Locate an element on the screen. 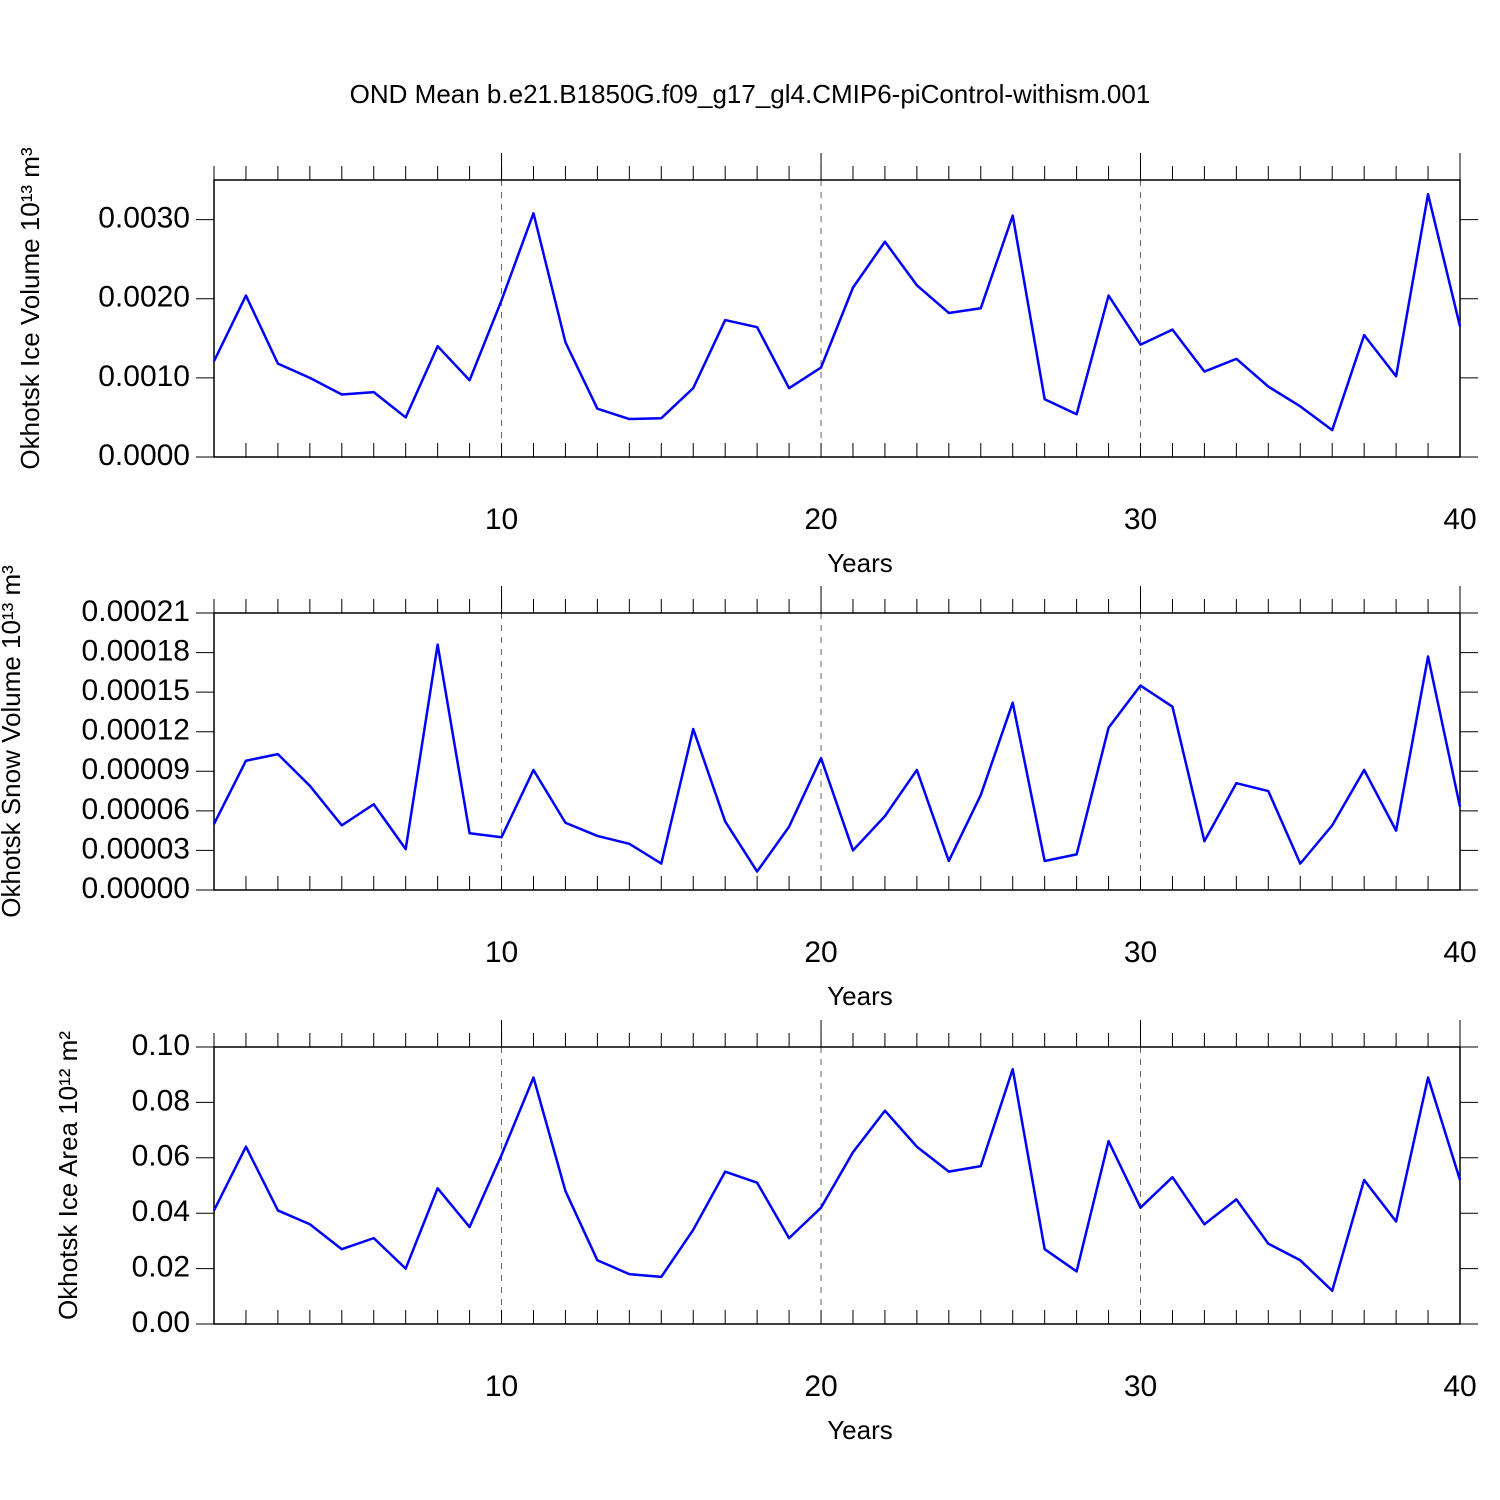 The width and height of the screenshot is (1500, 1500). y-axis-label: Okhotsk Snow Volume 10¹³ m³ is located at coordinates (13, 741).